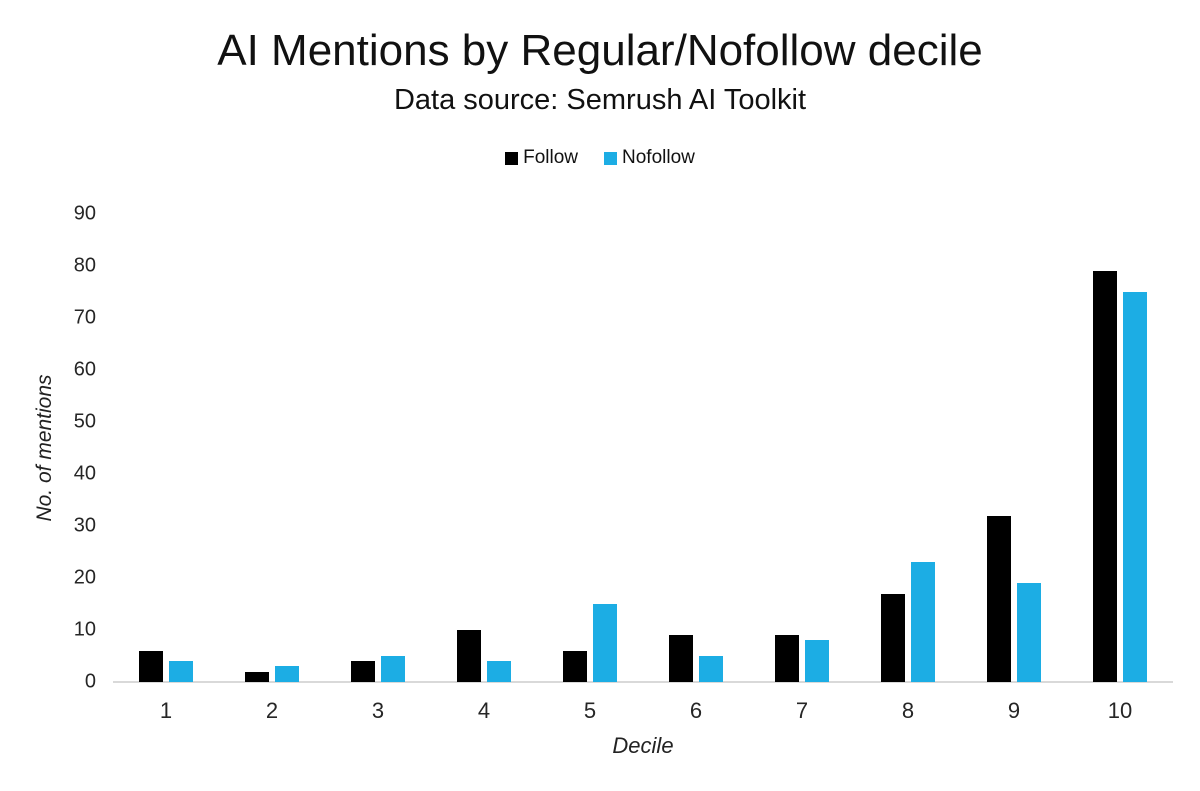 The image size is (1200, 791). Describe the element at coordinates (696, 710) in the screenshot. I see `x-tick-label-6: 6` at that location.